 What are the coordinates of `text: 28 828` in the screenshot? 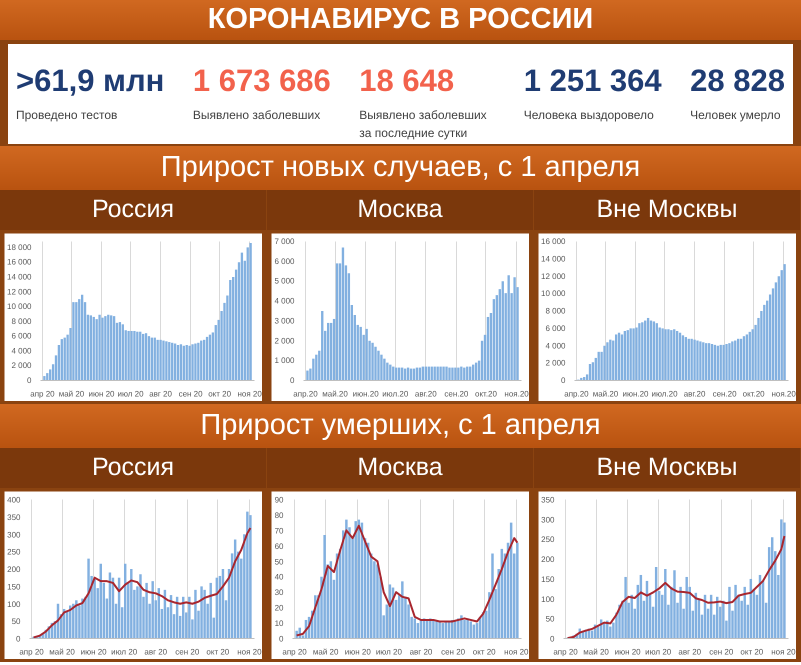 It's located at (737, 80).